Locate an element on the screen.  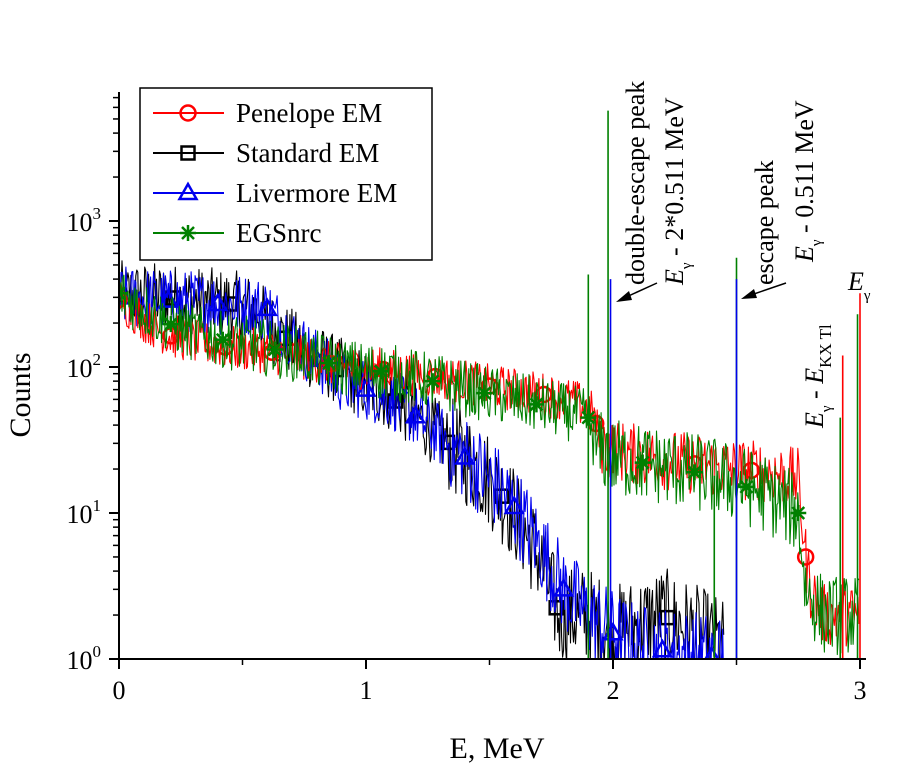
legend-label: Penelope EM is located at coordinates (309, 113).